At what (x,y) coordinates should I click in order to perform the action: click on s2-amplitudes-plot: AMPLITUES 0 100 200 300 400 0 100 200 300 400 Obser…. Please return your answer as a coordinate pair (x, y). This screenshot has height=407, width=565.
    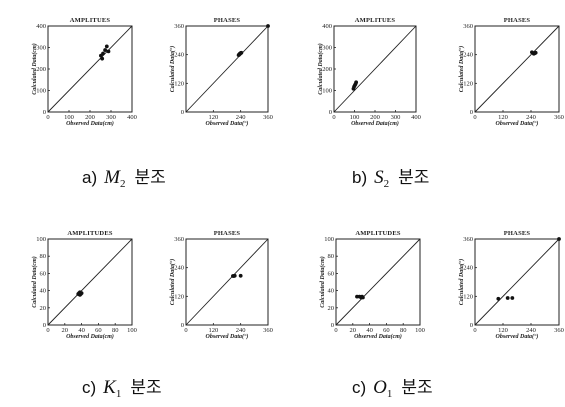
    Looking at the image, I should click on (369, 72).